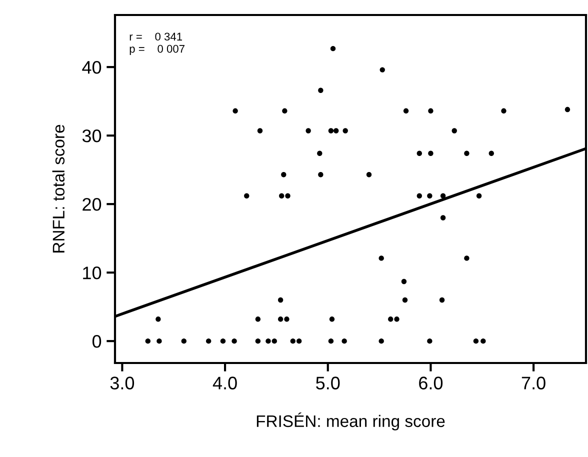 The image size is (588, 457). What do you see at coordinates (92, 136) in the screenshot?
I see `y-tick-label: 30` at bounding box center [92, 136].